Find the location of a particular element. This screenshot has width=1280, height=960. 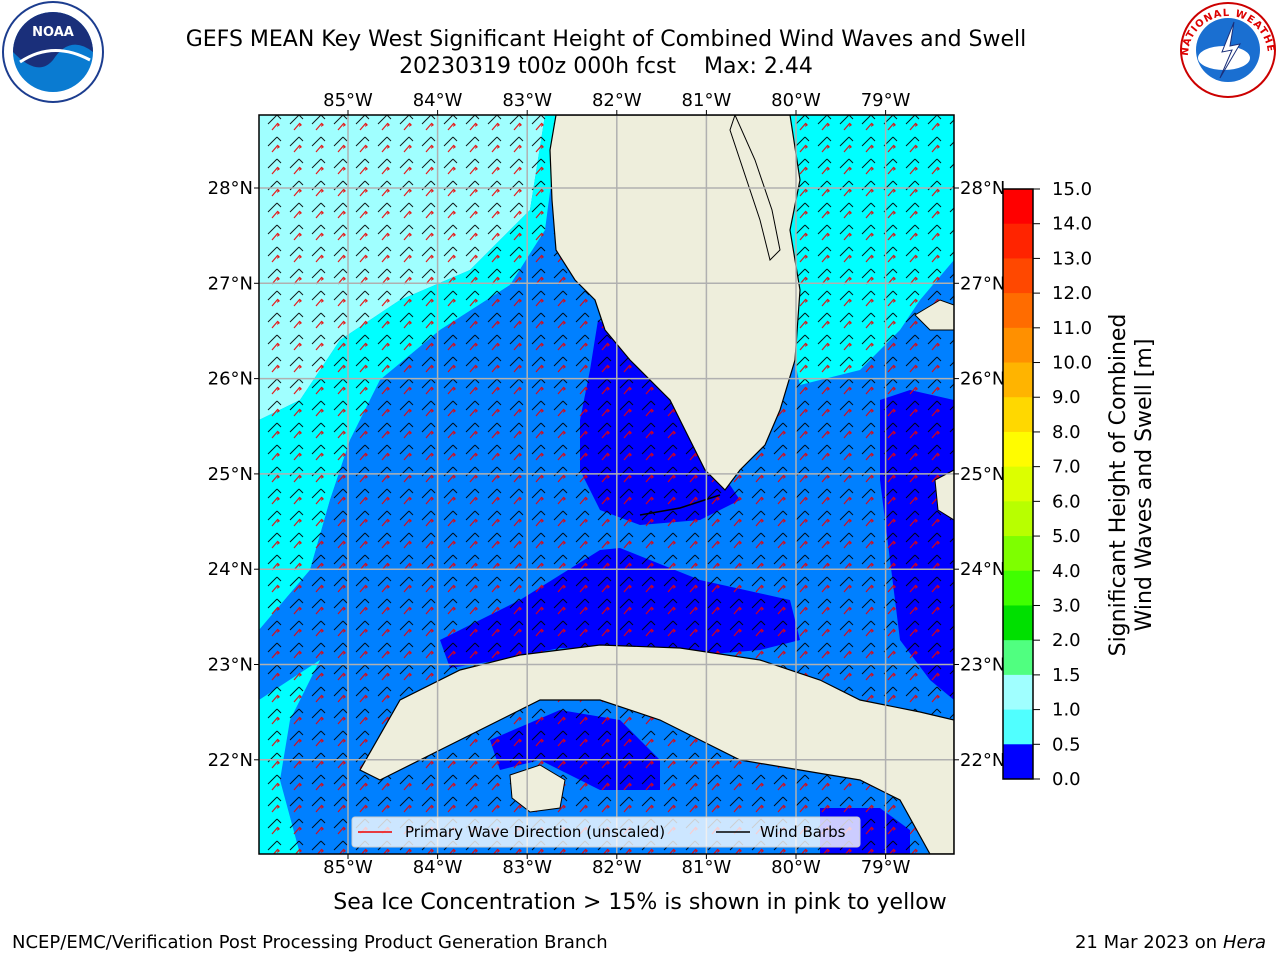

colorbar is located at coordinates (1018, 484).